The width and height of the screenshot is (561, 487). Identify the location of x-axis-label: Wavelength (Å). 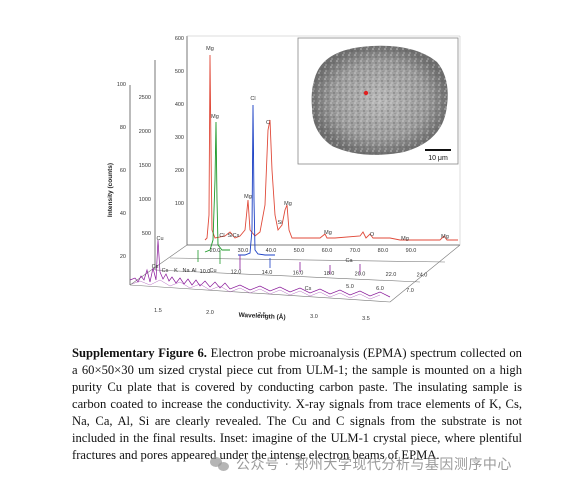
(261, 315).